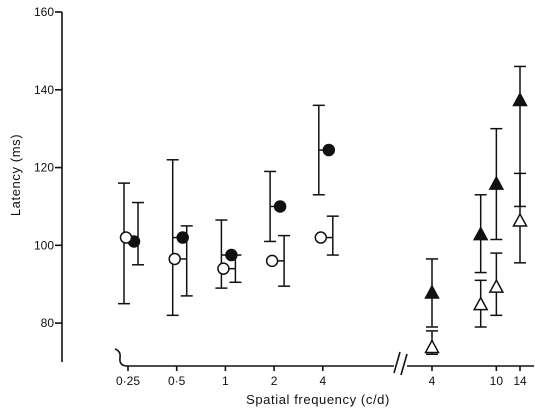  Describe the element at coordinates (120, 357) in the screenshot. I see `x-axis-start-curve` at that location.